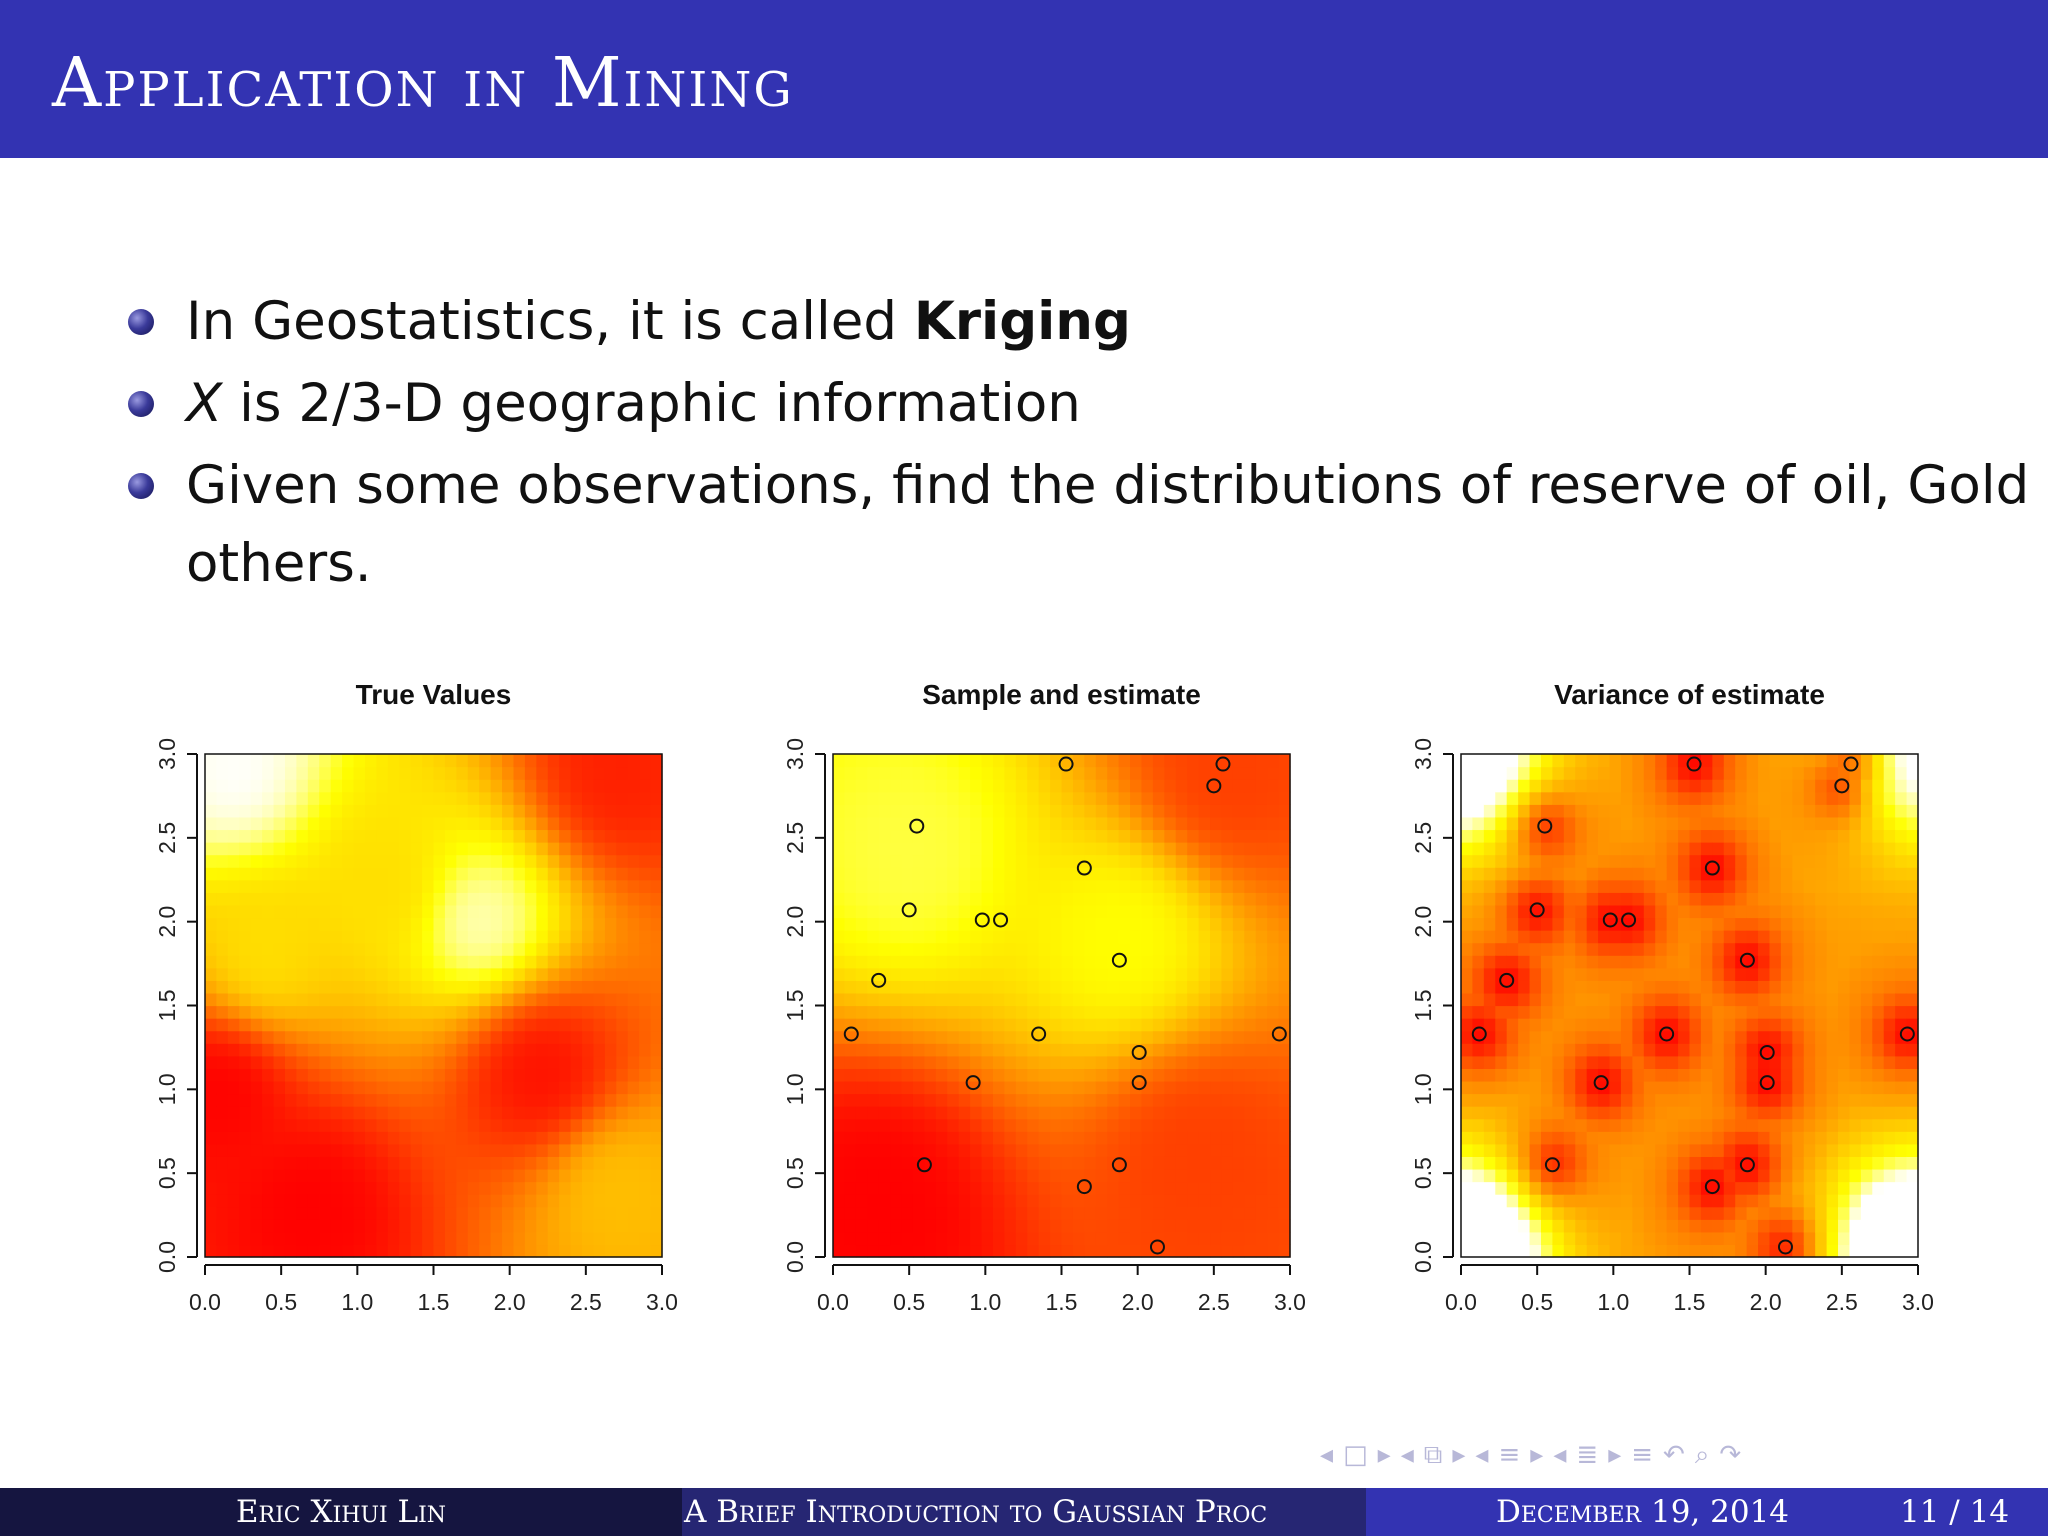 This screenshot has height=1536, width=2048. I want to click on search-icon: ⌕, so click(1702, 1455).